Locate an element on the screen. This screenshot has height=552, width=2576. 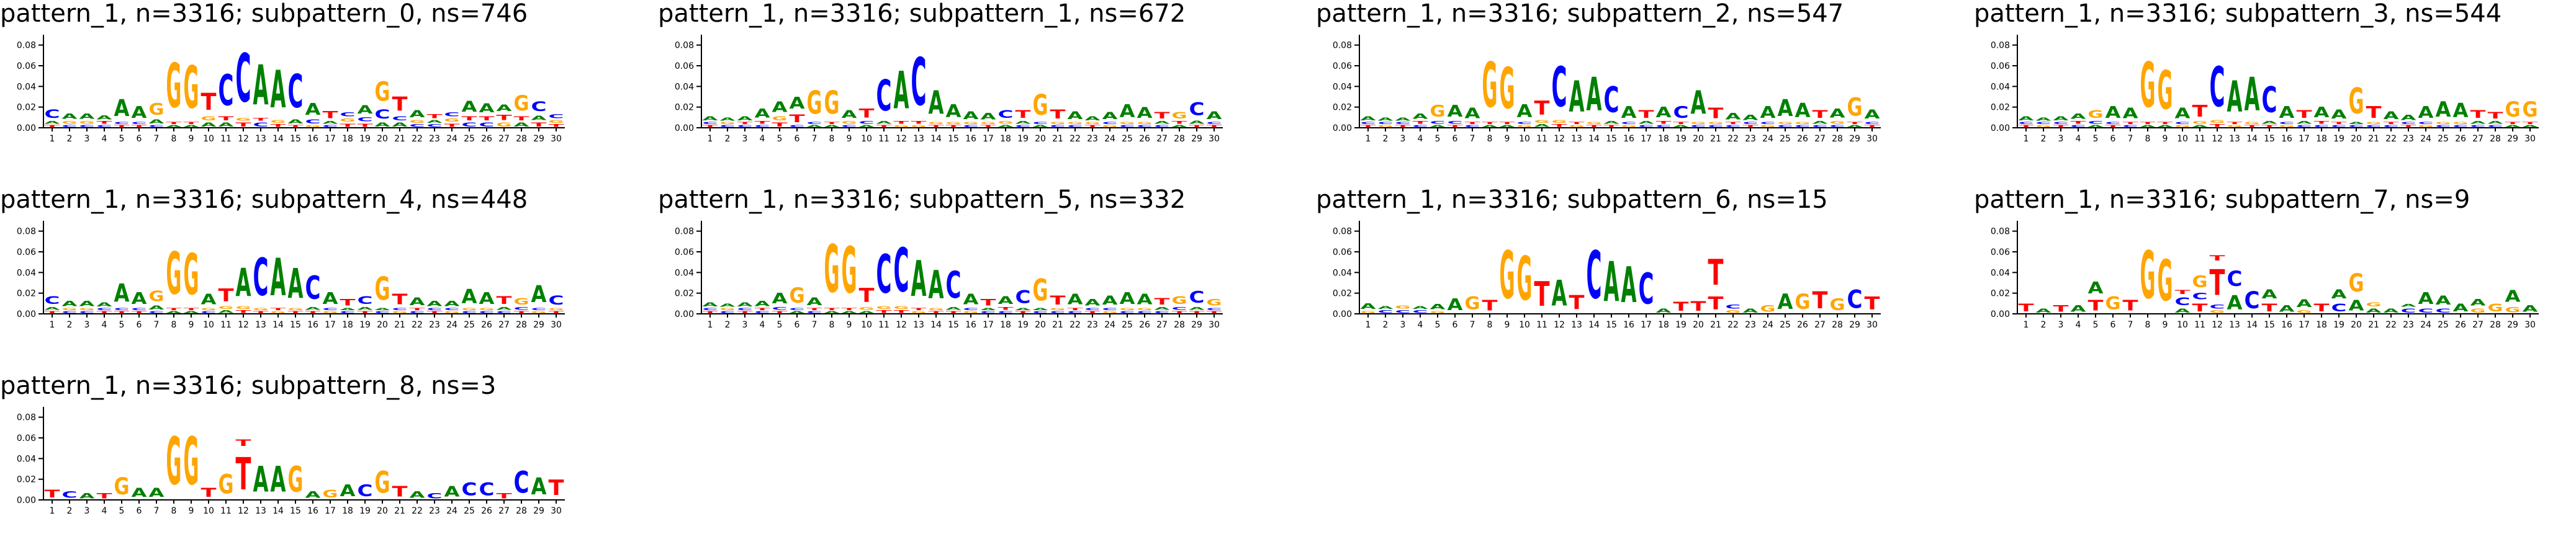
x-tick-label: 15 is located at coordinates (1611, 139).